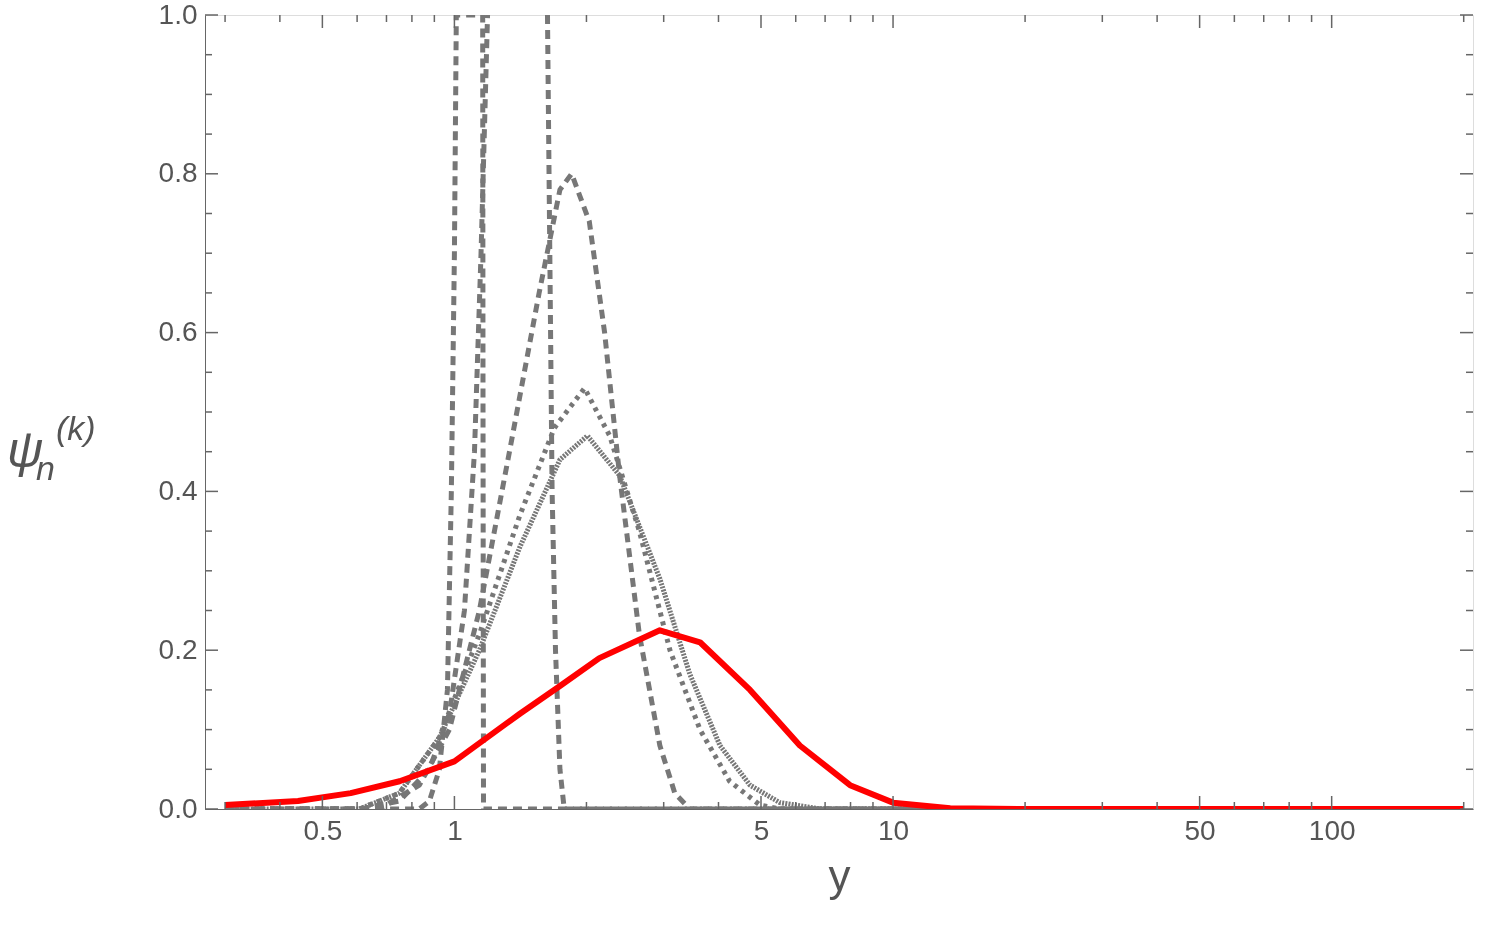 The width and height of the screenshot is (1488, 945). Describe the element at coordinates (178, 173) in the screenshot. I see `y-tick-label: 0.8` at that location.